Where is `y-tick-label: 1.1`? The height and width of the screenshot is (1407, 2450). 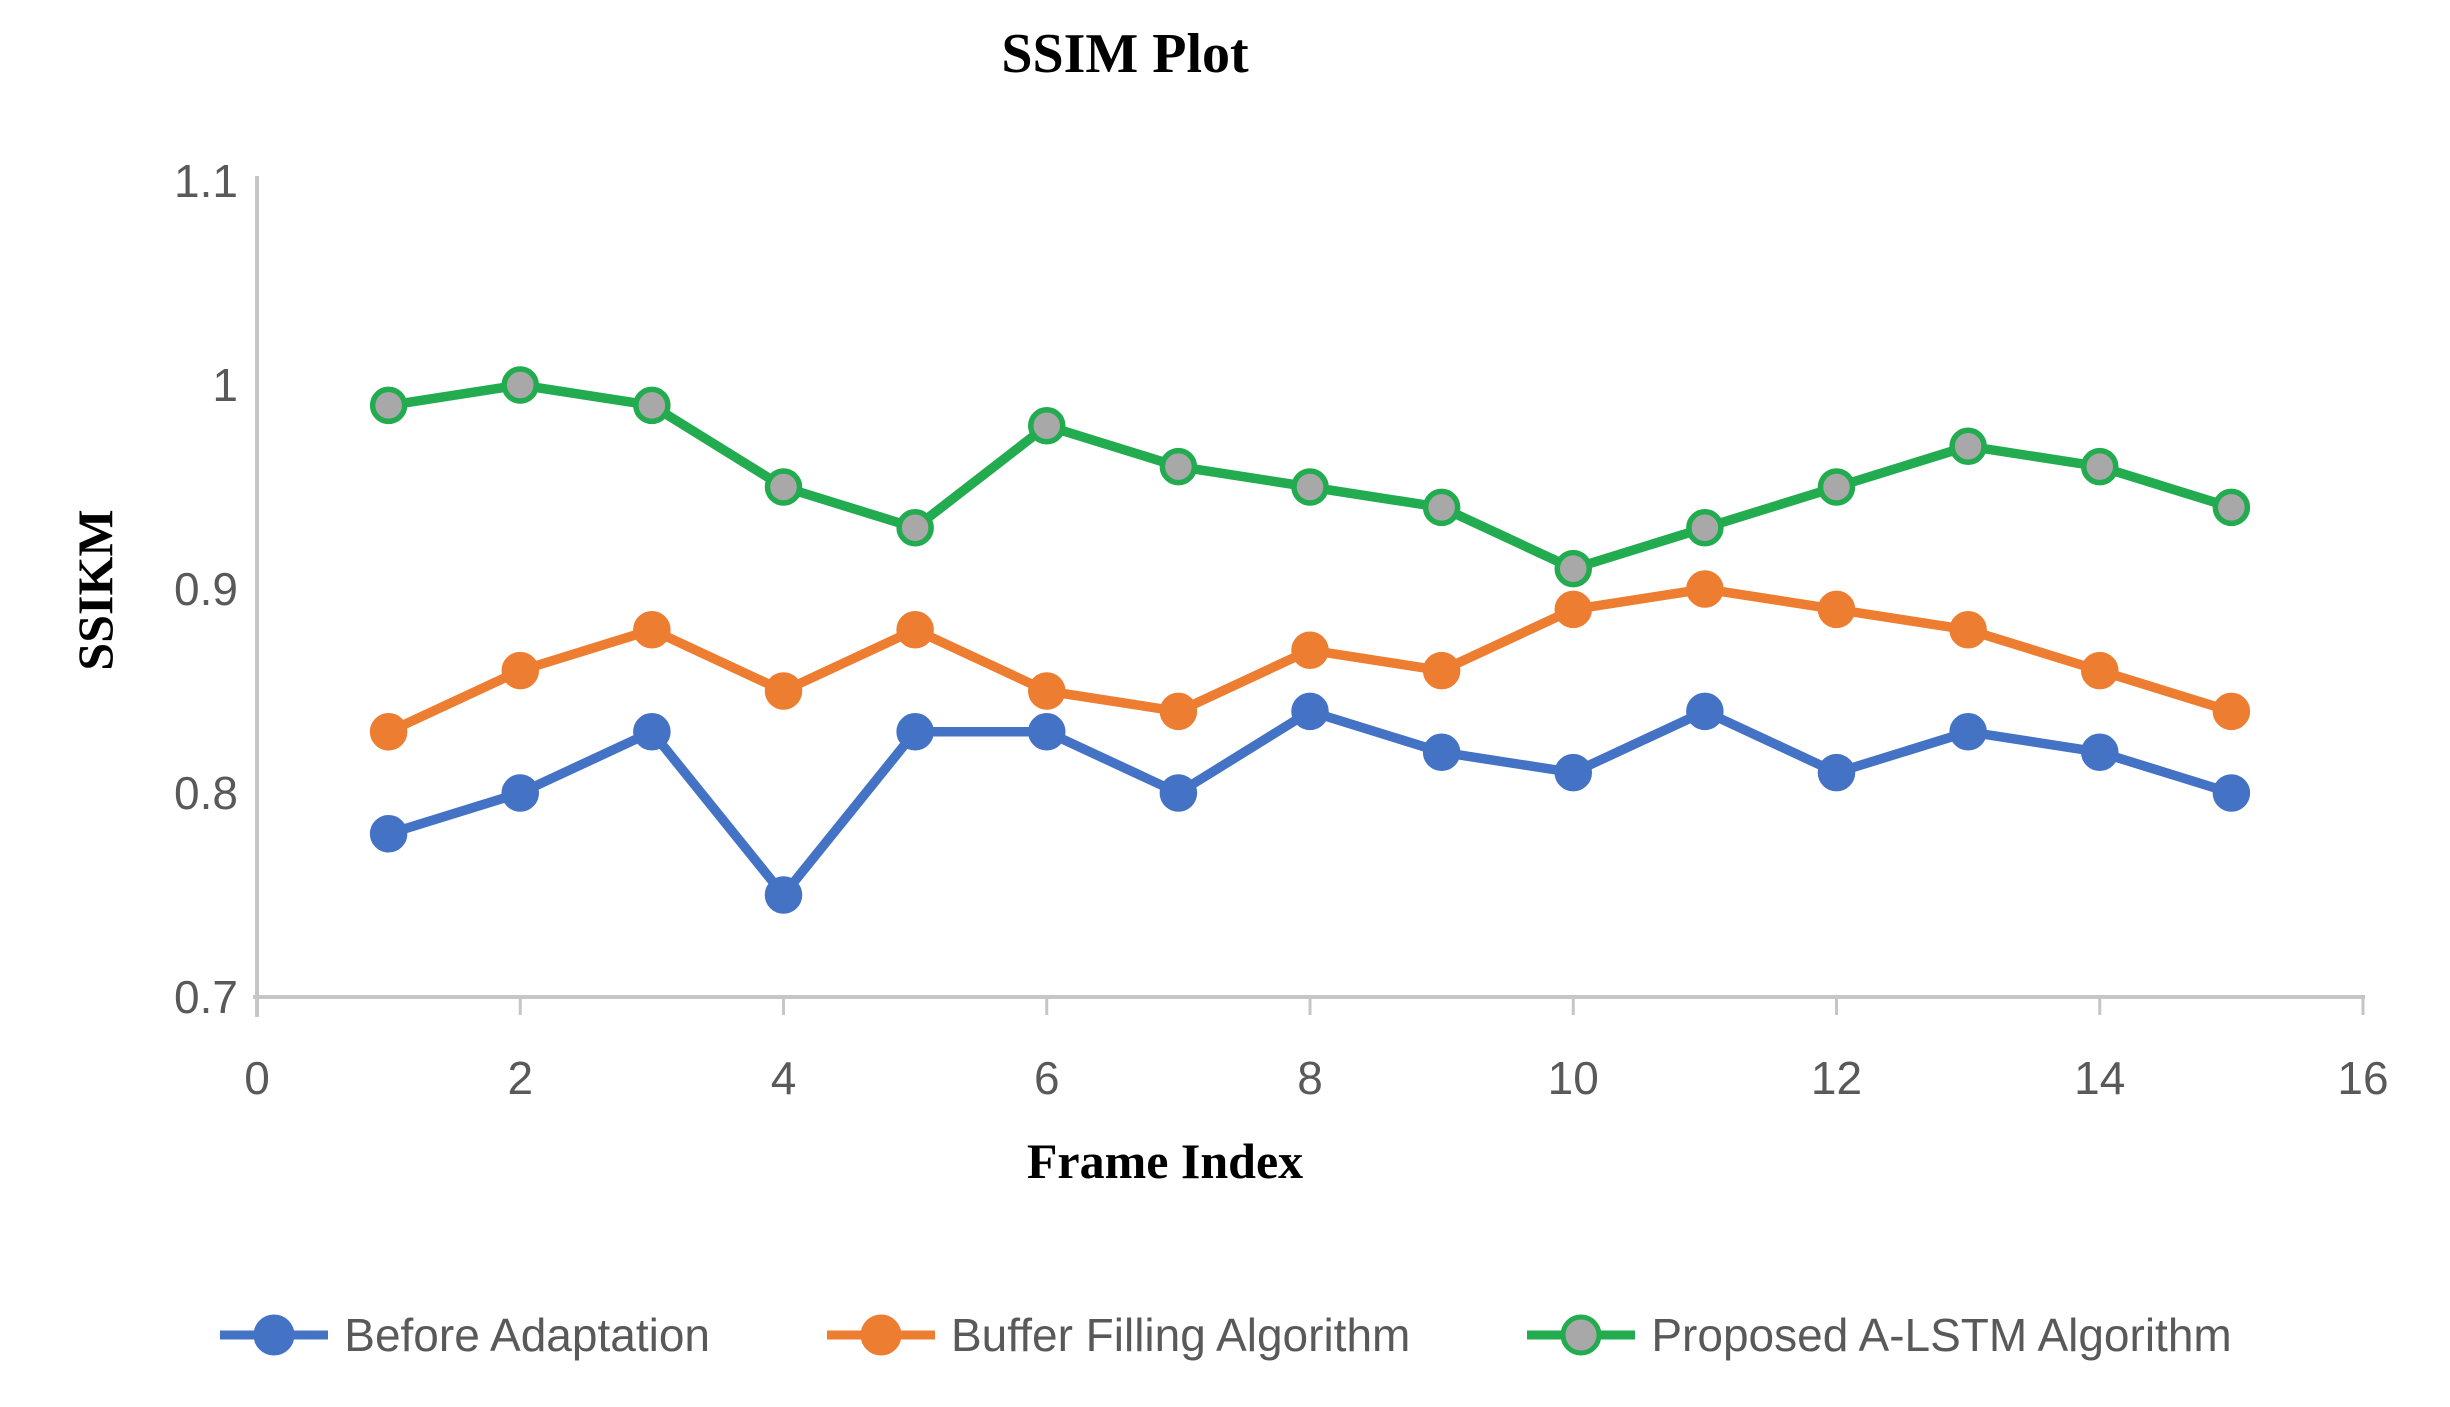 y-tick-label: 1.1 is located at coordinates (206, 181).